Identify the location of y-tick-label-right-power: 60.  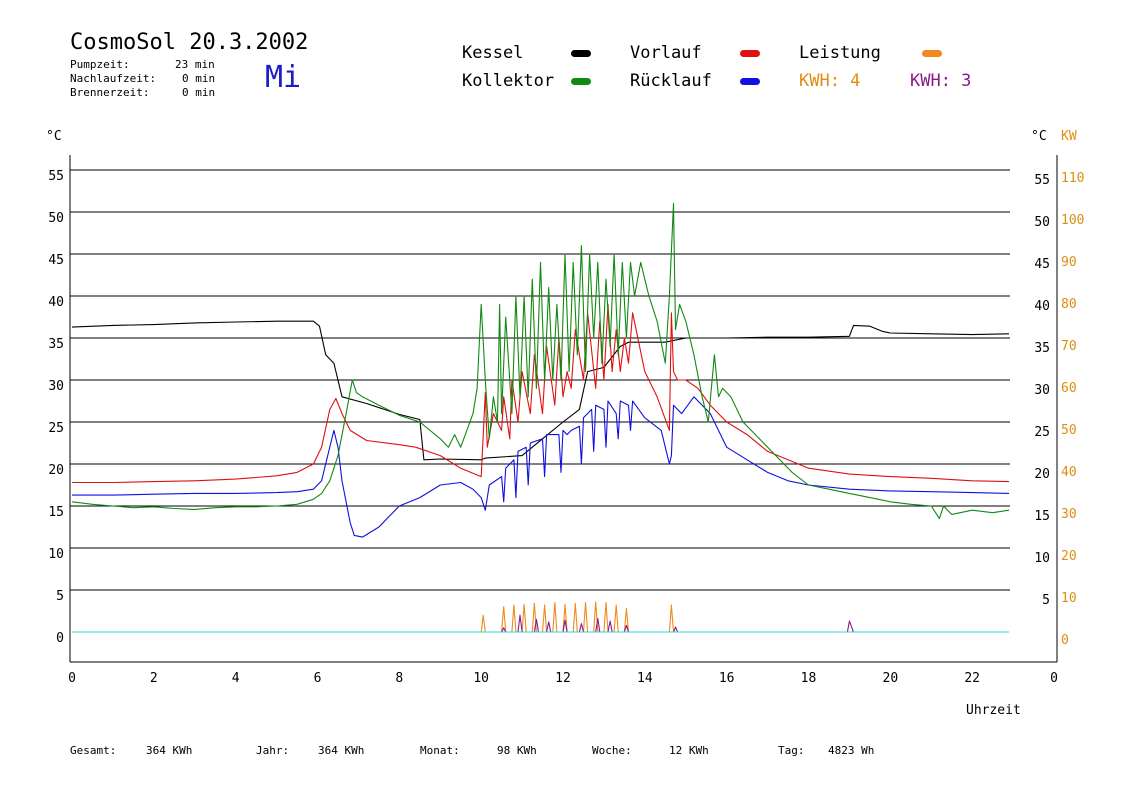
(1069, 388).